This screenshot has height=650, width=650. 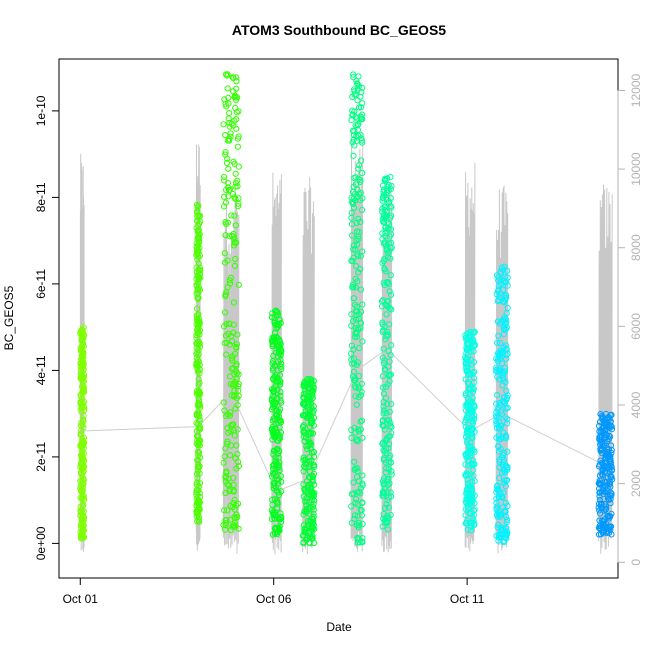 I want to click on y-tick-label: 1e-10, so click(x=41, y=110).